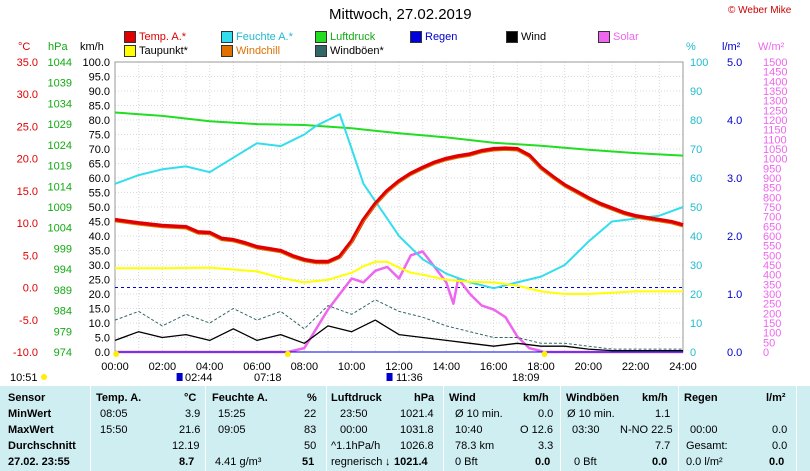 The image size is (810, 471). Describe the element at coordinates (186, 446) in the screenshot. I see `stats-avg-temp-val: 12.19` at that location.